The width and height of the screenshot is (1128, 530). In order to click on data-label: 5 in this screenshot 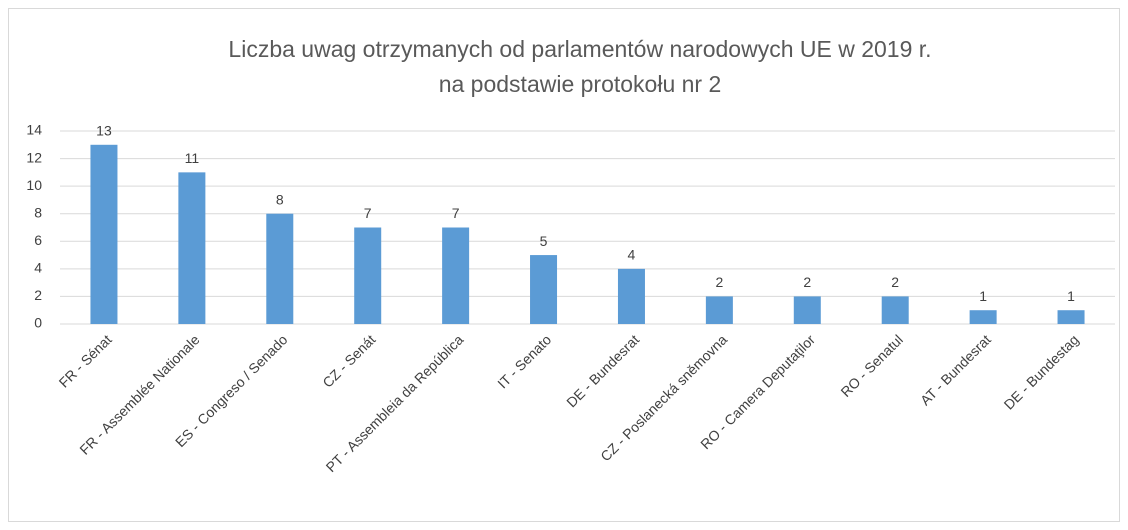, I will do `click(544, 241)`.